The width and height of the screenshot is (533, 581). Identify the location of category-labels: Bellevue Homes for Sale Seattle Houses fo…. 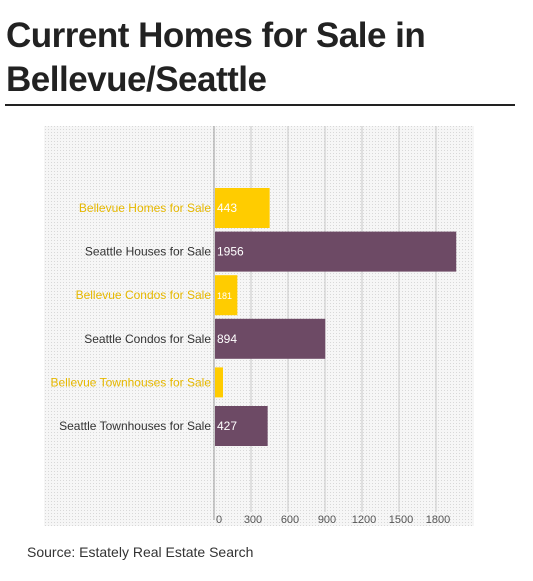
(130, 317).